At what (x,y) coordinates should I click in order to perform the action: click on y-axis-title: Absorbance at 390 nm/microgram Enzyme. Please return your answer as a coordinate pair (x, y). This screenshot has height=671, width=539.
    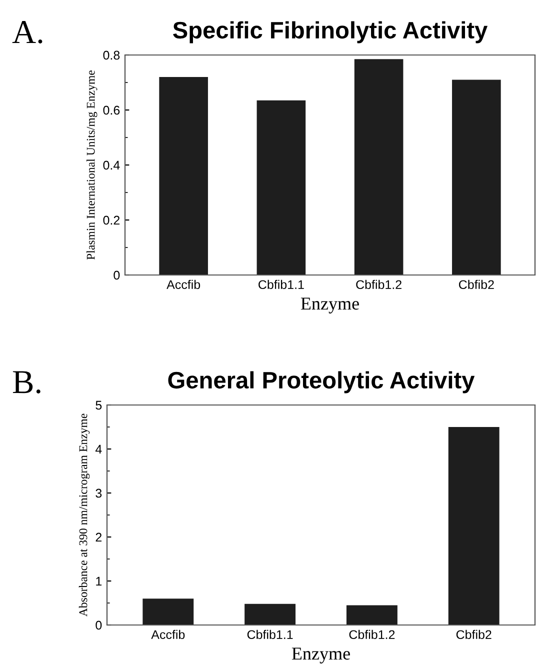
    Looking at the image, I should click on (84, 515).